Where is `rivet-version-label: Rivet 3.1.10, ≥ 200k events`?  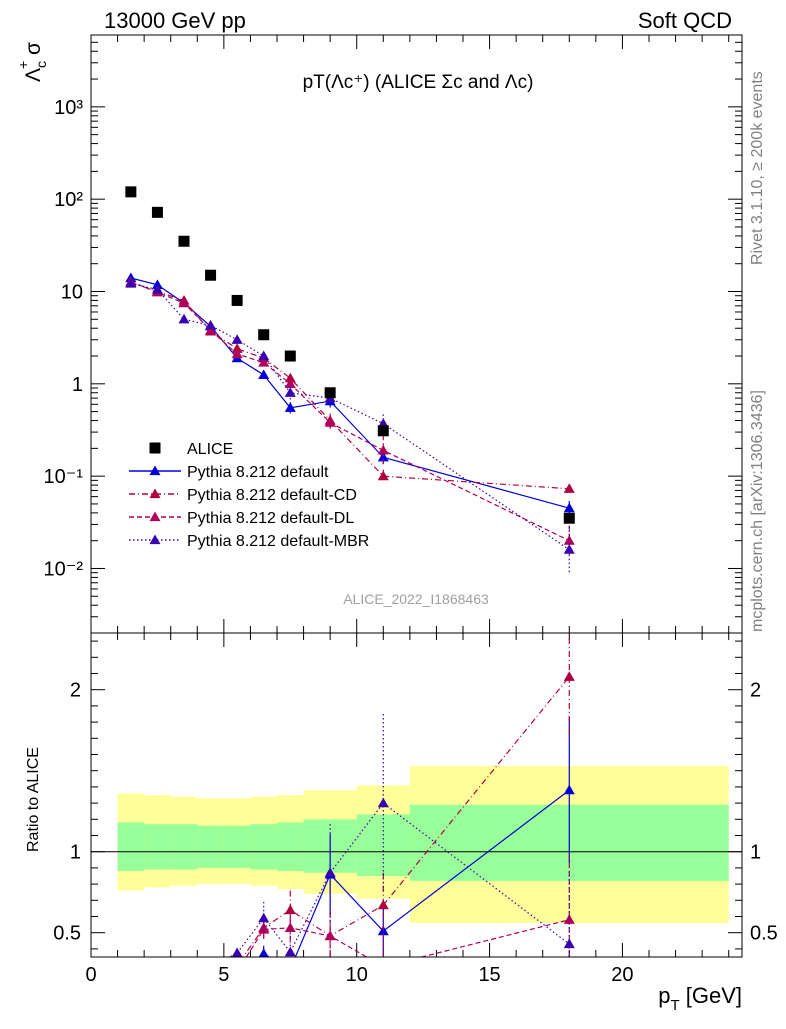
rivet-version-label: Rivet 3.1.10, ≥ 200k events is located at coordinates (757, 168).